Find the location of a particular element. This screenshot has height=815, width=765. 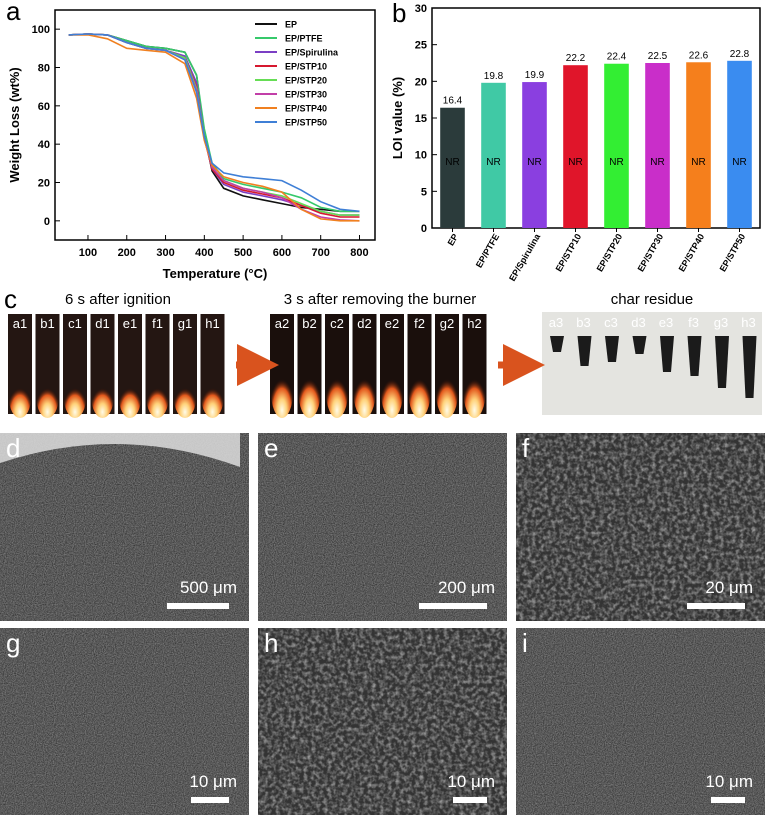

value-label: 22.5 is located at coordinates (658, 56).